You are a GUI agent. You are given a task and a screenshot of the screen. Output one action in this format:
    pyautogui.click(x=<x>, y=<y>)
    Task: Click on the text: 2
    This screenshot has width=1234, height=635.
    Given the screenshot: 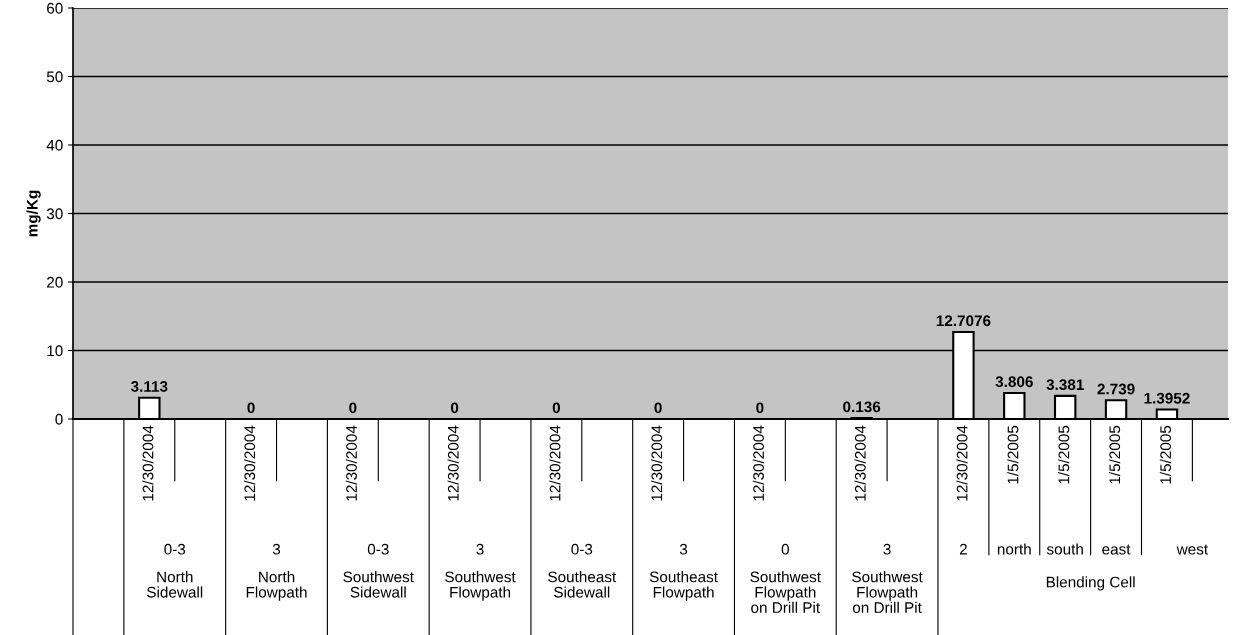 What is the action you would take?
    pyautogui.click(x=963, y=549)
    